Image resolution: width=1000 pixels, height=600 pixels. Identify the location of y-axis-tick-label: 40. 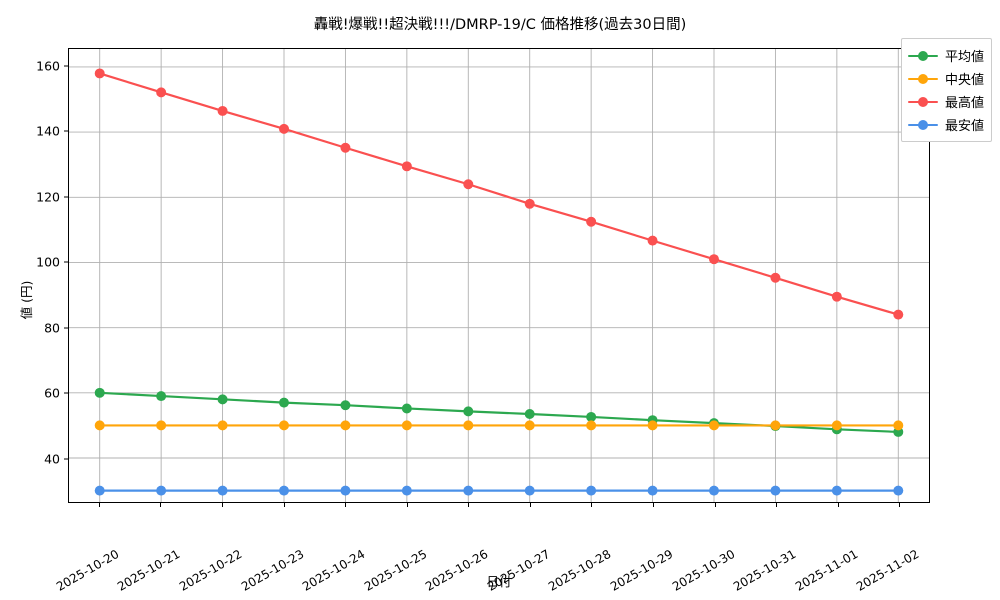
(52, 459).